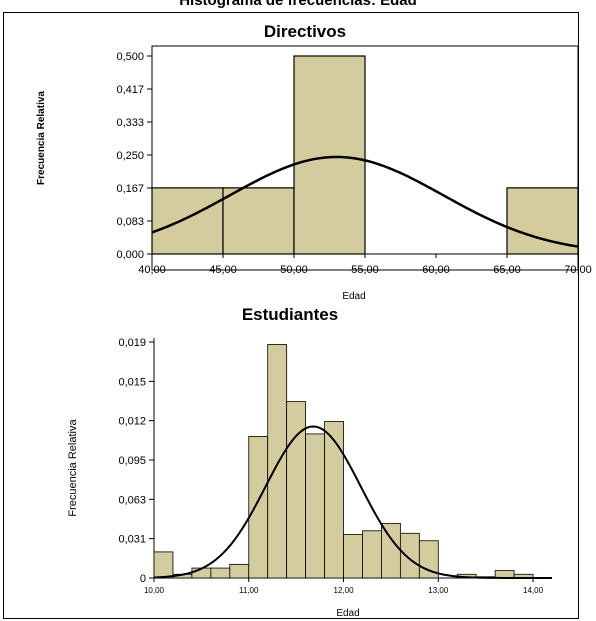 This screenshot has height=621, width=596. What do you see at coordinates (578, 270) in the screenshot?
I see `x-tick-label: 70,00` at bounding box center [578, 270].